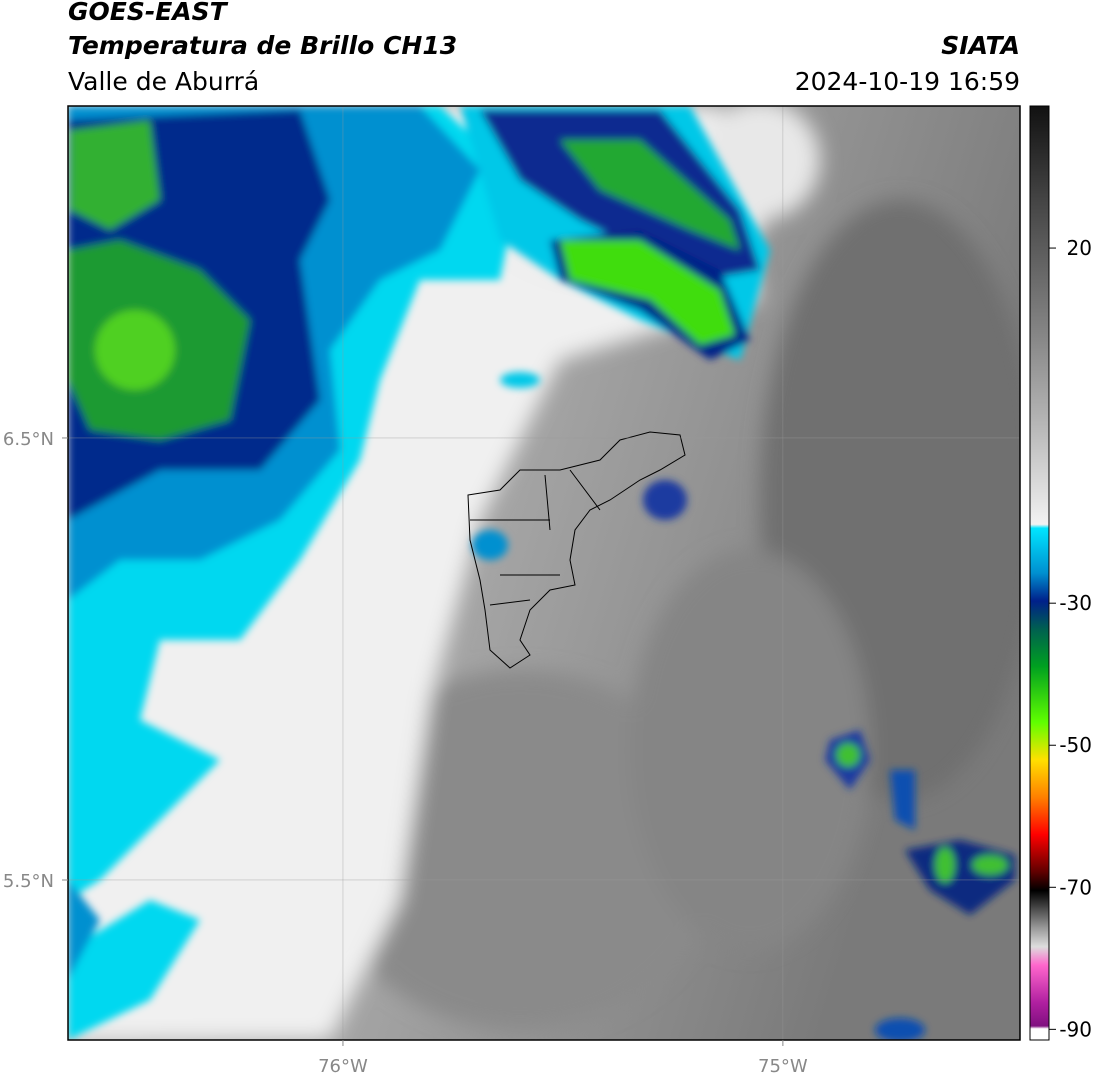 The height and width of the screenshot is (1082, 1094). What do you see at coordinates (1079, 248) in the screenshot?
I see `colorbar-tick-label: 20` at bounding box center [1079, 248].